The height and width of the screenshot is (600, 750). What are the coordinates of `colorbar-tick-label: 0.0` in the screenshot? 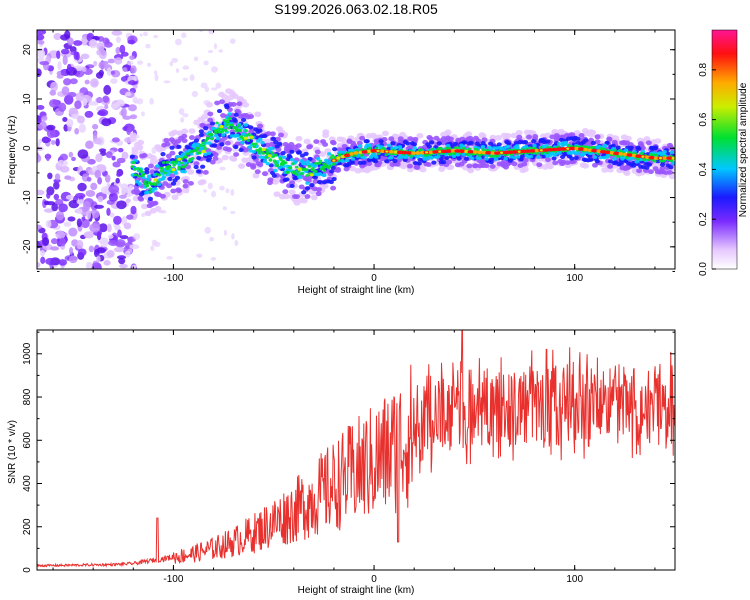 It's located at (703, 269).